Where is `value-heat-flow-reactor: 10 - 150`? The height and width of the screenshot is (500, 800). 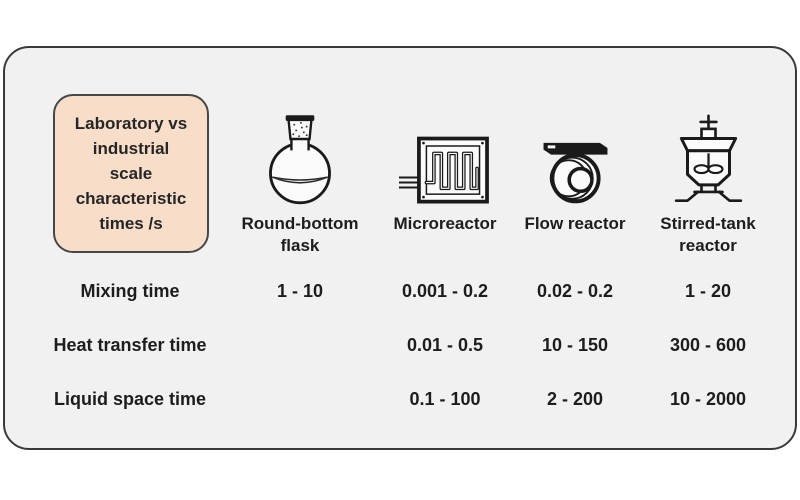 value-heat-flow-reactor: 10 - 150 is located at coordinates (575, 345).